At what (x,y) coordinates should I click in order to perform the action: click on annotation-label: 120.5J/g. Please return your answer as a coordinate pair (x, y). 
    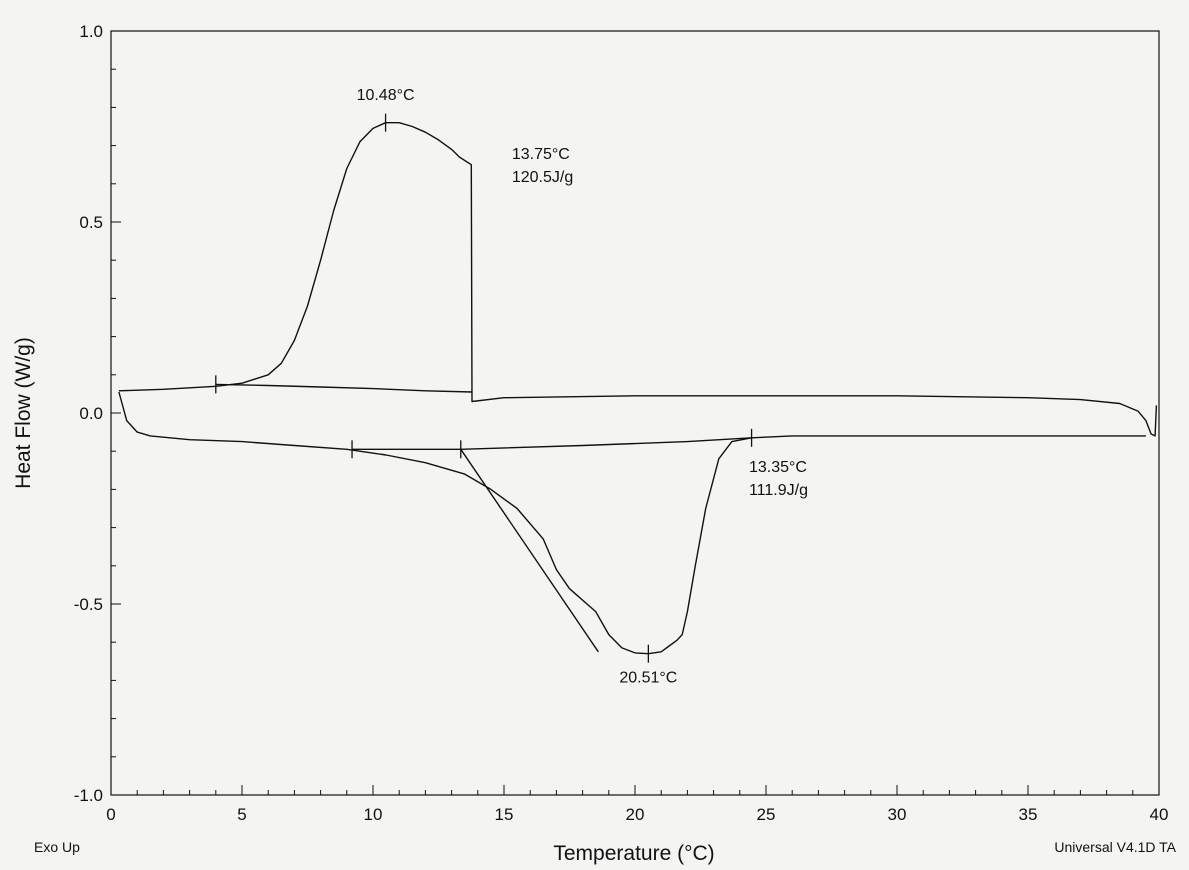
    Looking at the image, I should click on (542, 177).